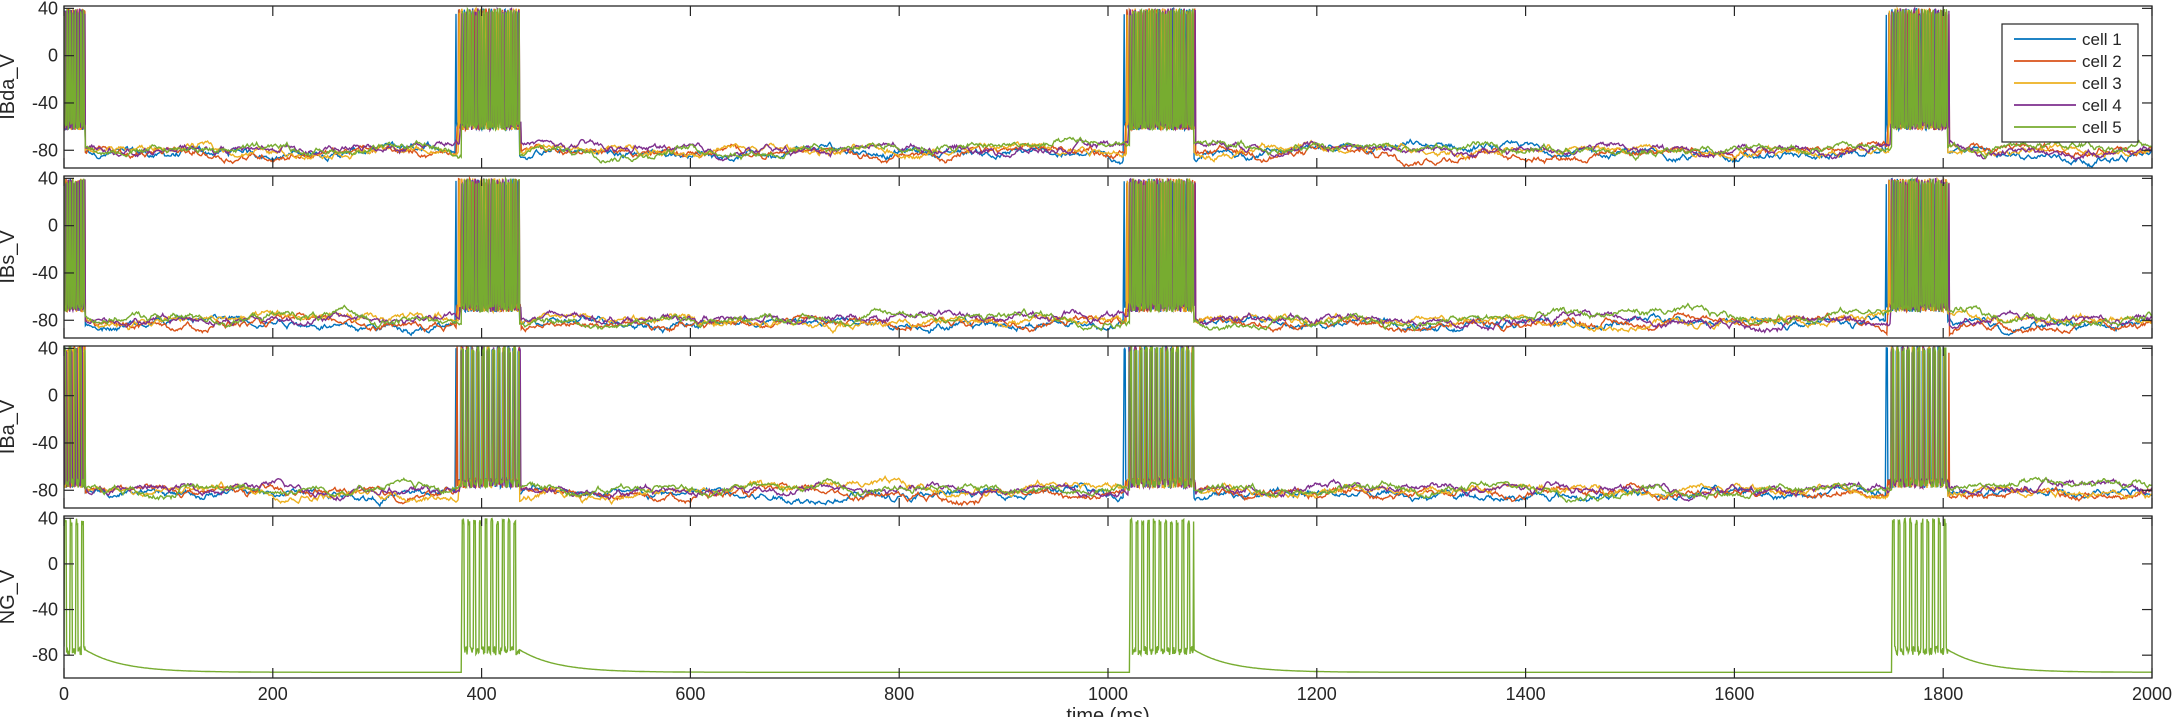 Image resolution: width=2175 pixels, height=717 pixels. What do you see at coordinates (9, 426) in the screenshot?
I see `y-axis-label: IBa_V` at bounding box center [9, 426].